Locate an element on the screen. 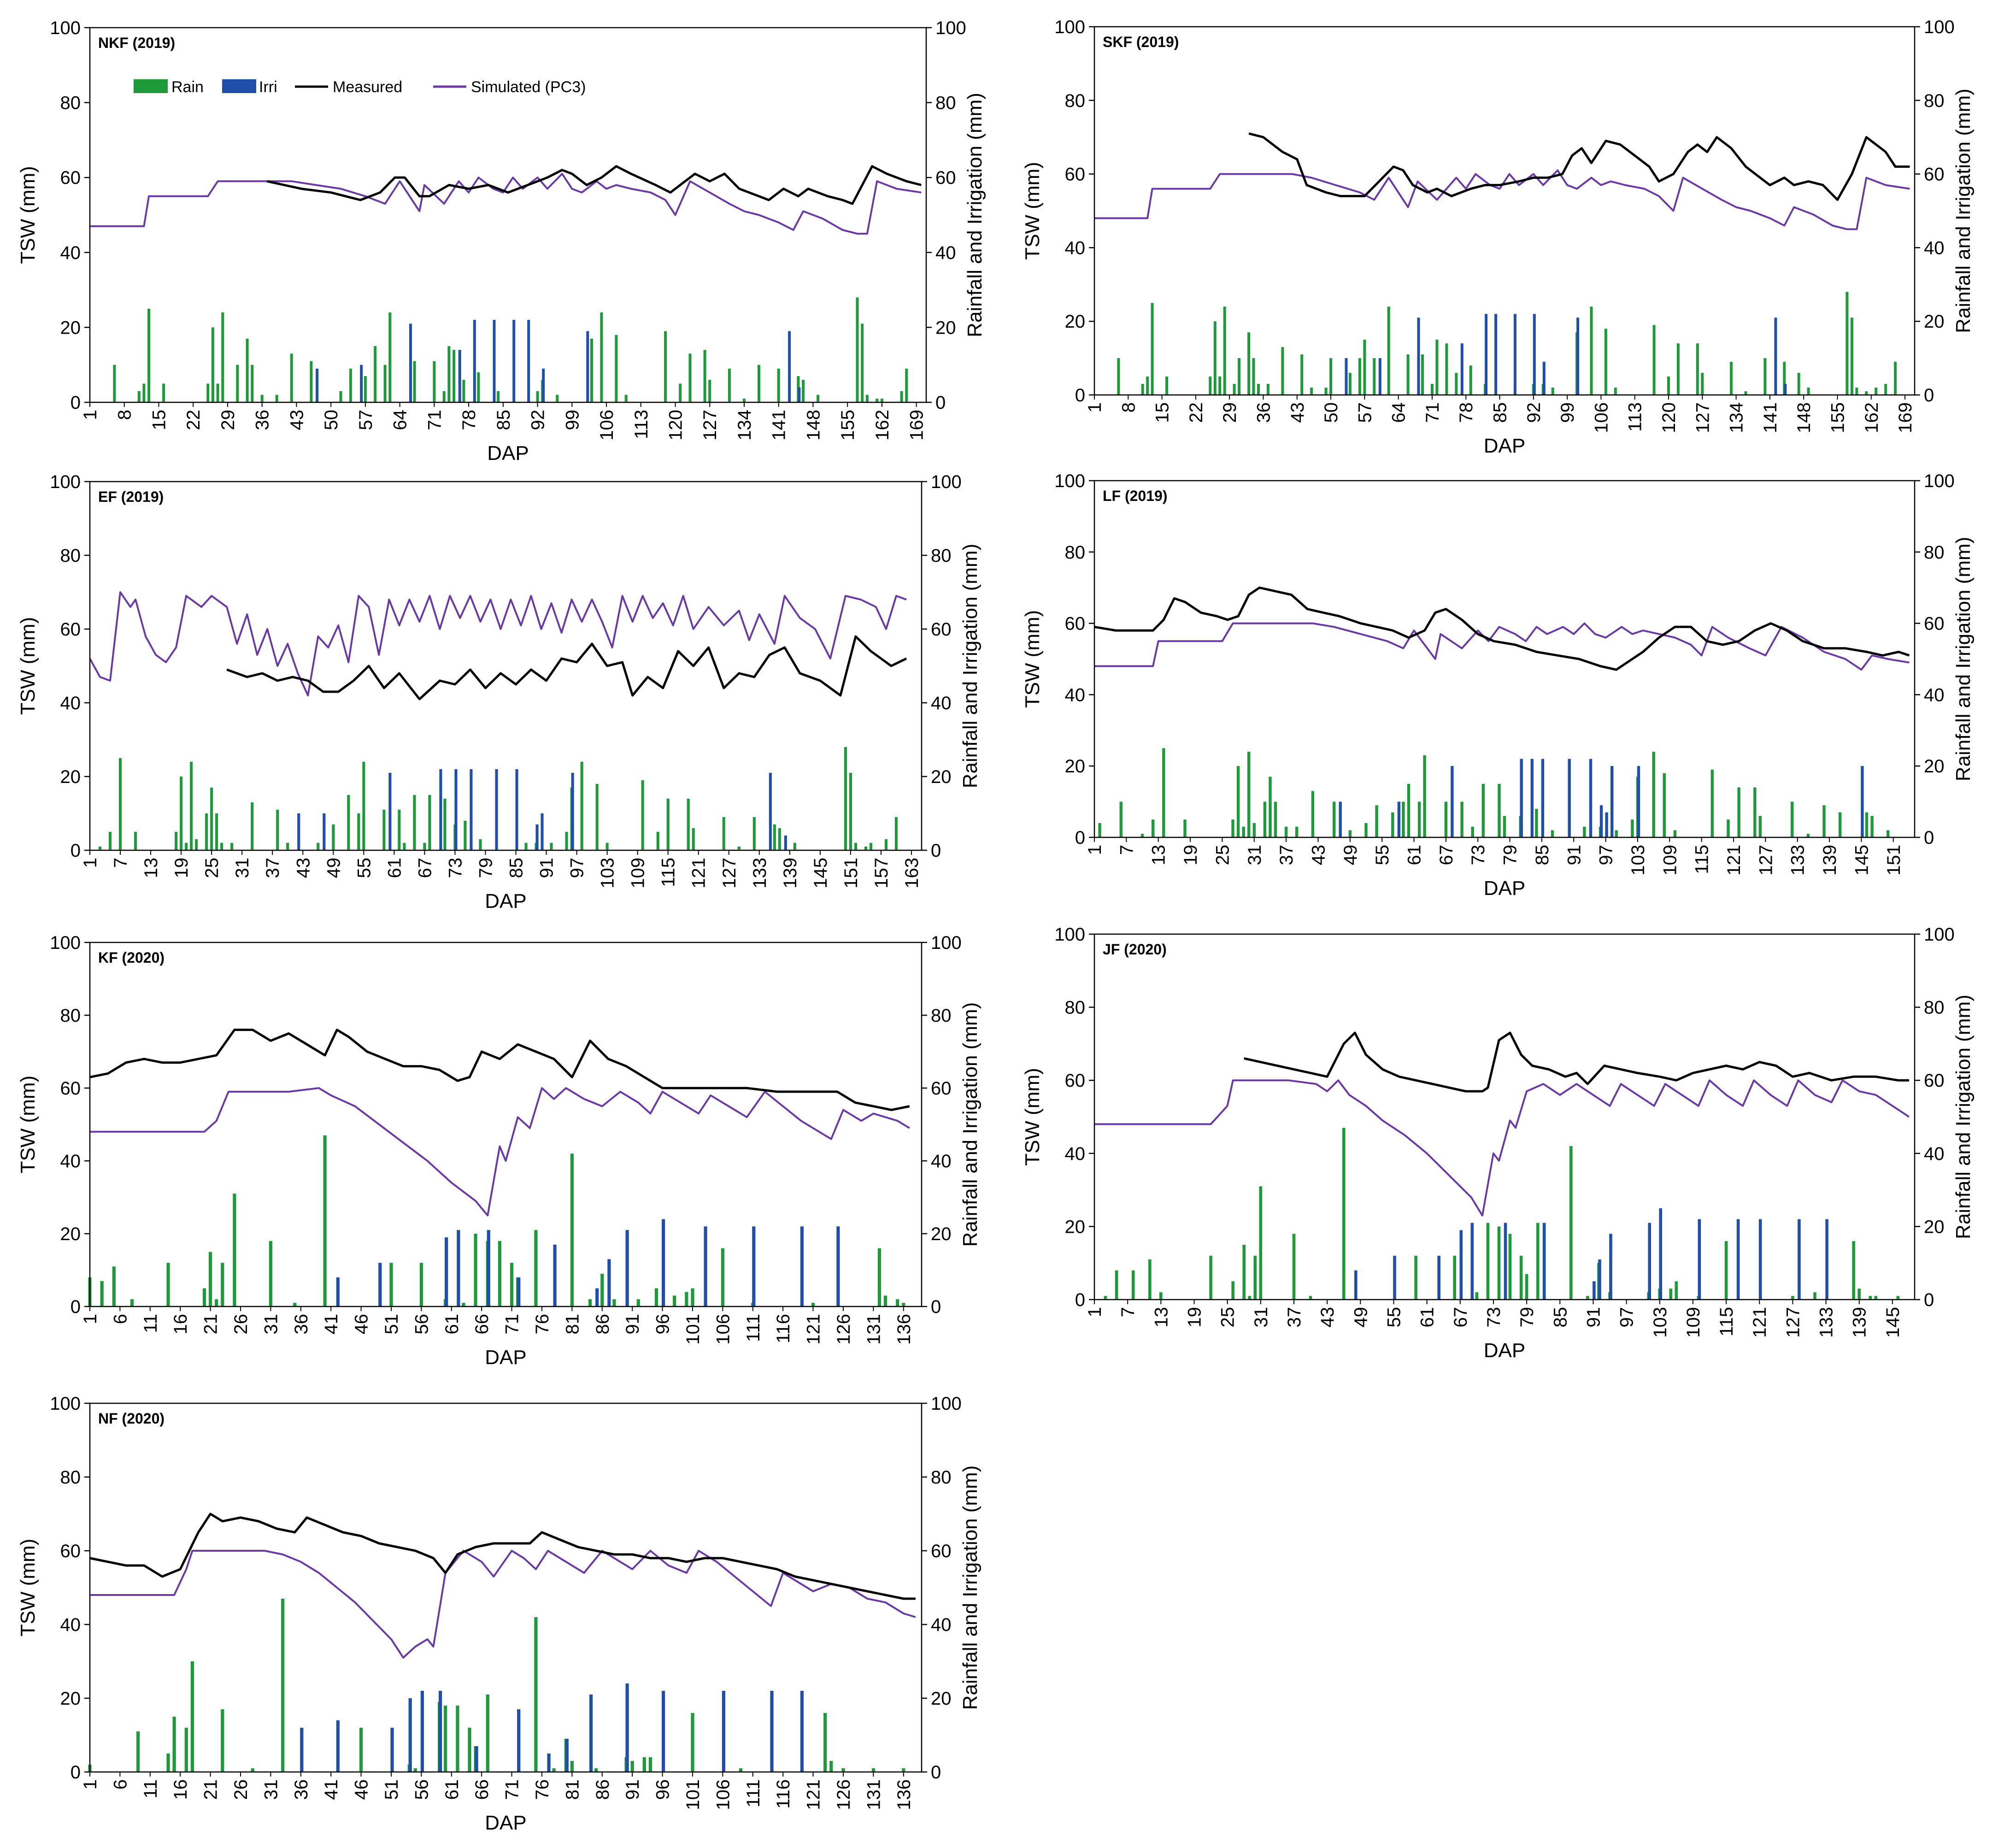 The height and width of the screenshot is (1848, 2016). x-axis-label: DAP is located at coordinates (1504, 1350).